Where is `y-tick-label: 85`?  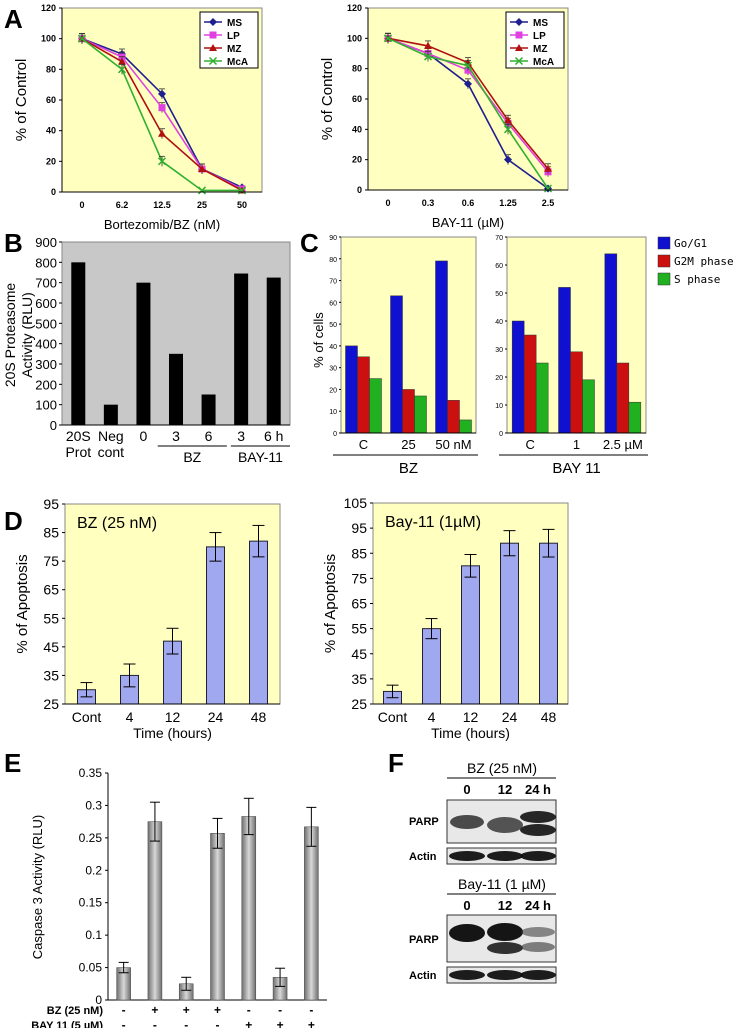
y-tick-label: 85 is located at coordinates (359, 553).